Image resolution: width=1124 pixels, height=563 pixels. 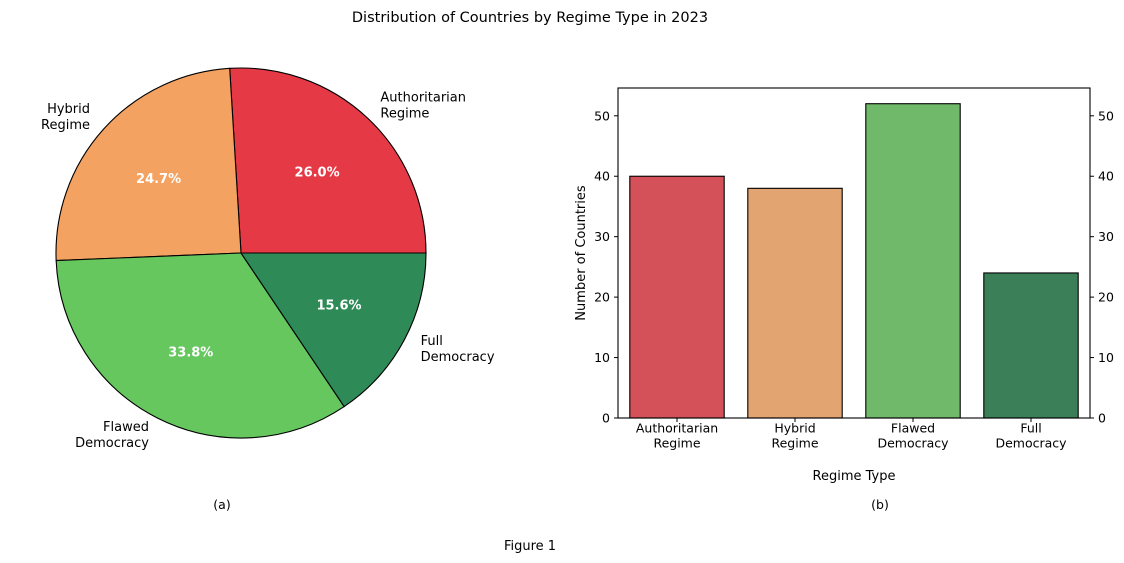 I want to click on pie-panel-label: (a), so click(x=221, y=504).